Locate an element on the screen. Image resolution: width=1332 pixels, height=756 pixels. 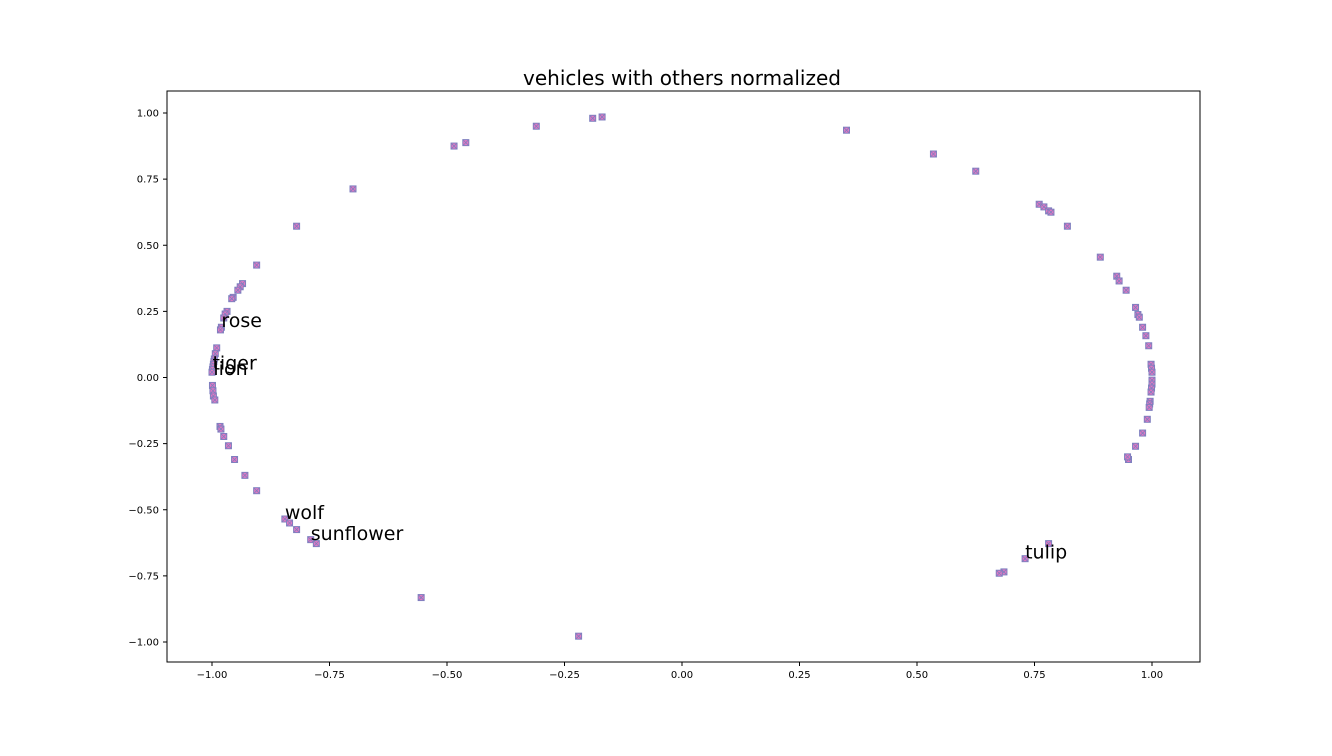
x-tick-label: 0.25 is located at coordinates (799, 675).